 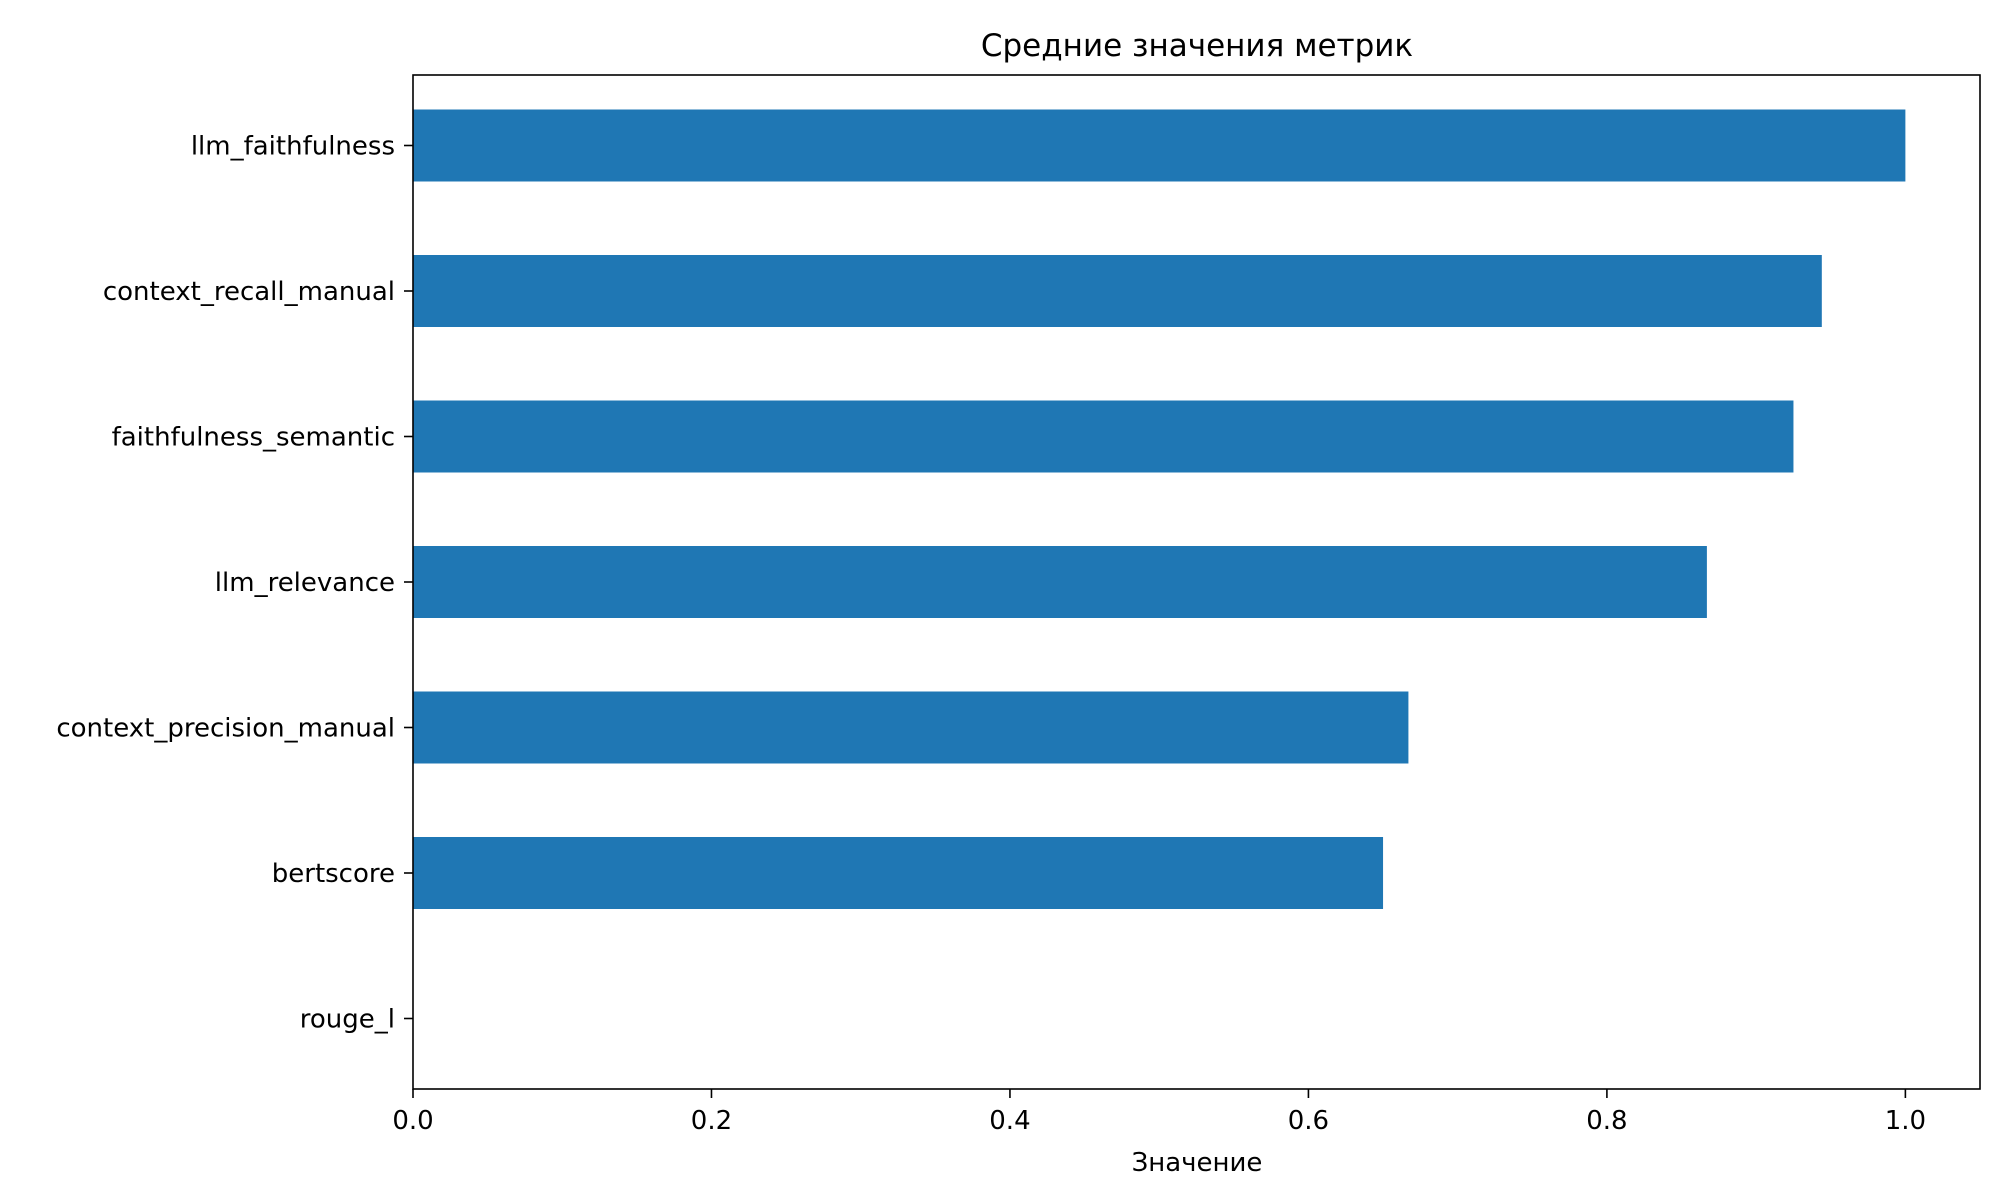 What do you see at coordinates (305, 583) in the screenshot?
I see `y-tick-label: llm_relevance` at bounding box center [305, 583].